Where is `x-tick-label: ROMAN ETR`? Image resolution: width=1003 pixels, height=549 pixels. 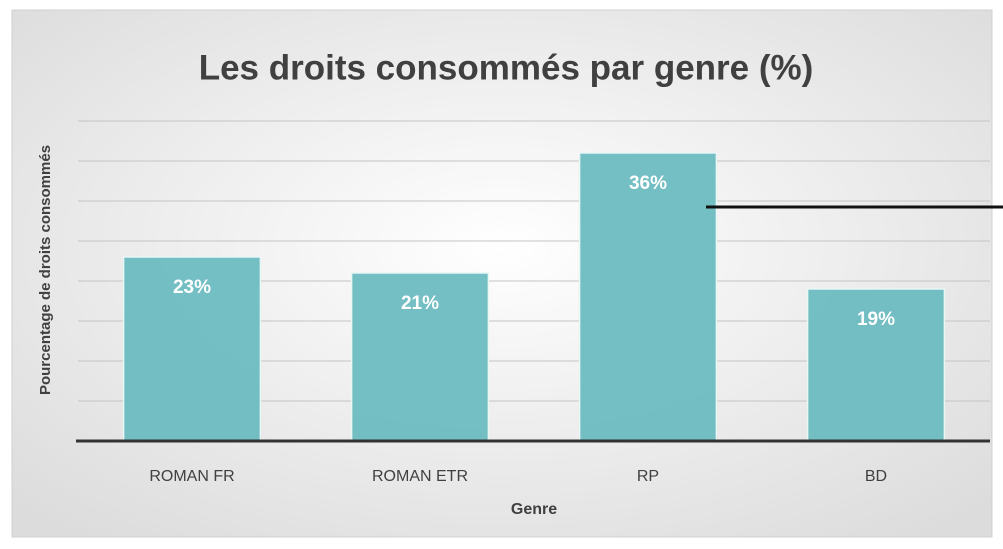 x-tick-label: ROMAN ETR is located at coordinates (420, 476).